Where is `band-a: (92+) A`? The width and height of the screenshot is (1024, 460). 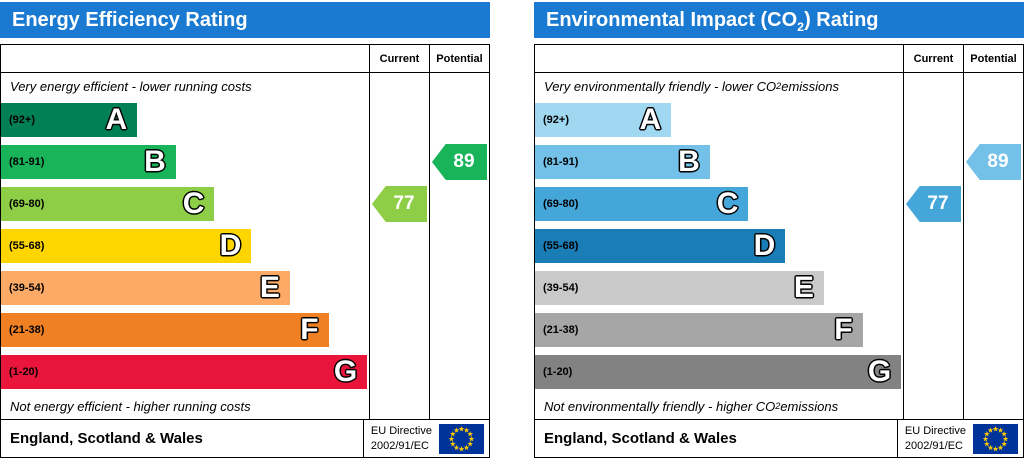
band-a: (92+) A is located at coordinates (69, 120).